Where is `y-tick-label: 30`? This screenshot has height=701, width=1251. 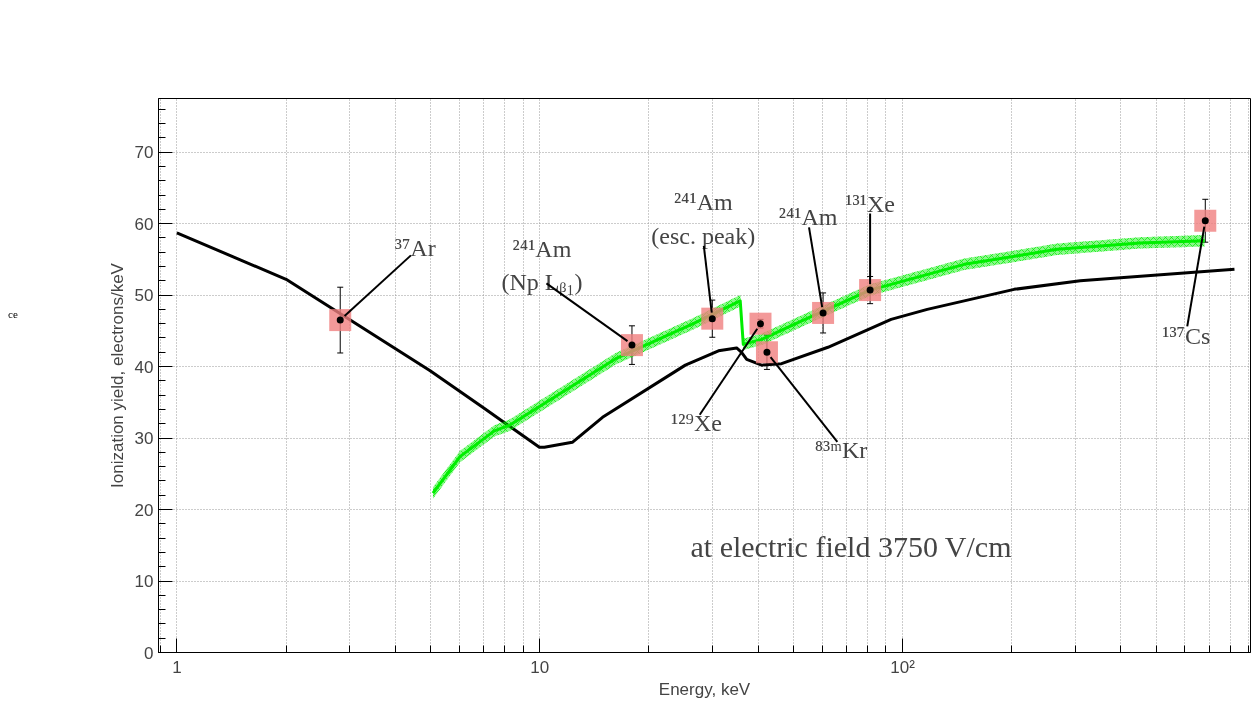 y-tick-label: 30 is located at coordinates (144, 439).